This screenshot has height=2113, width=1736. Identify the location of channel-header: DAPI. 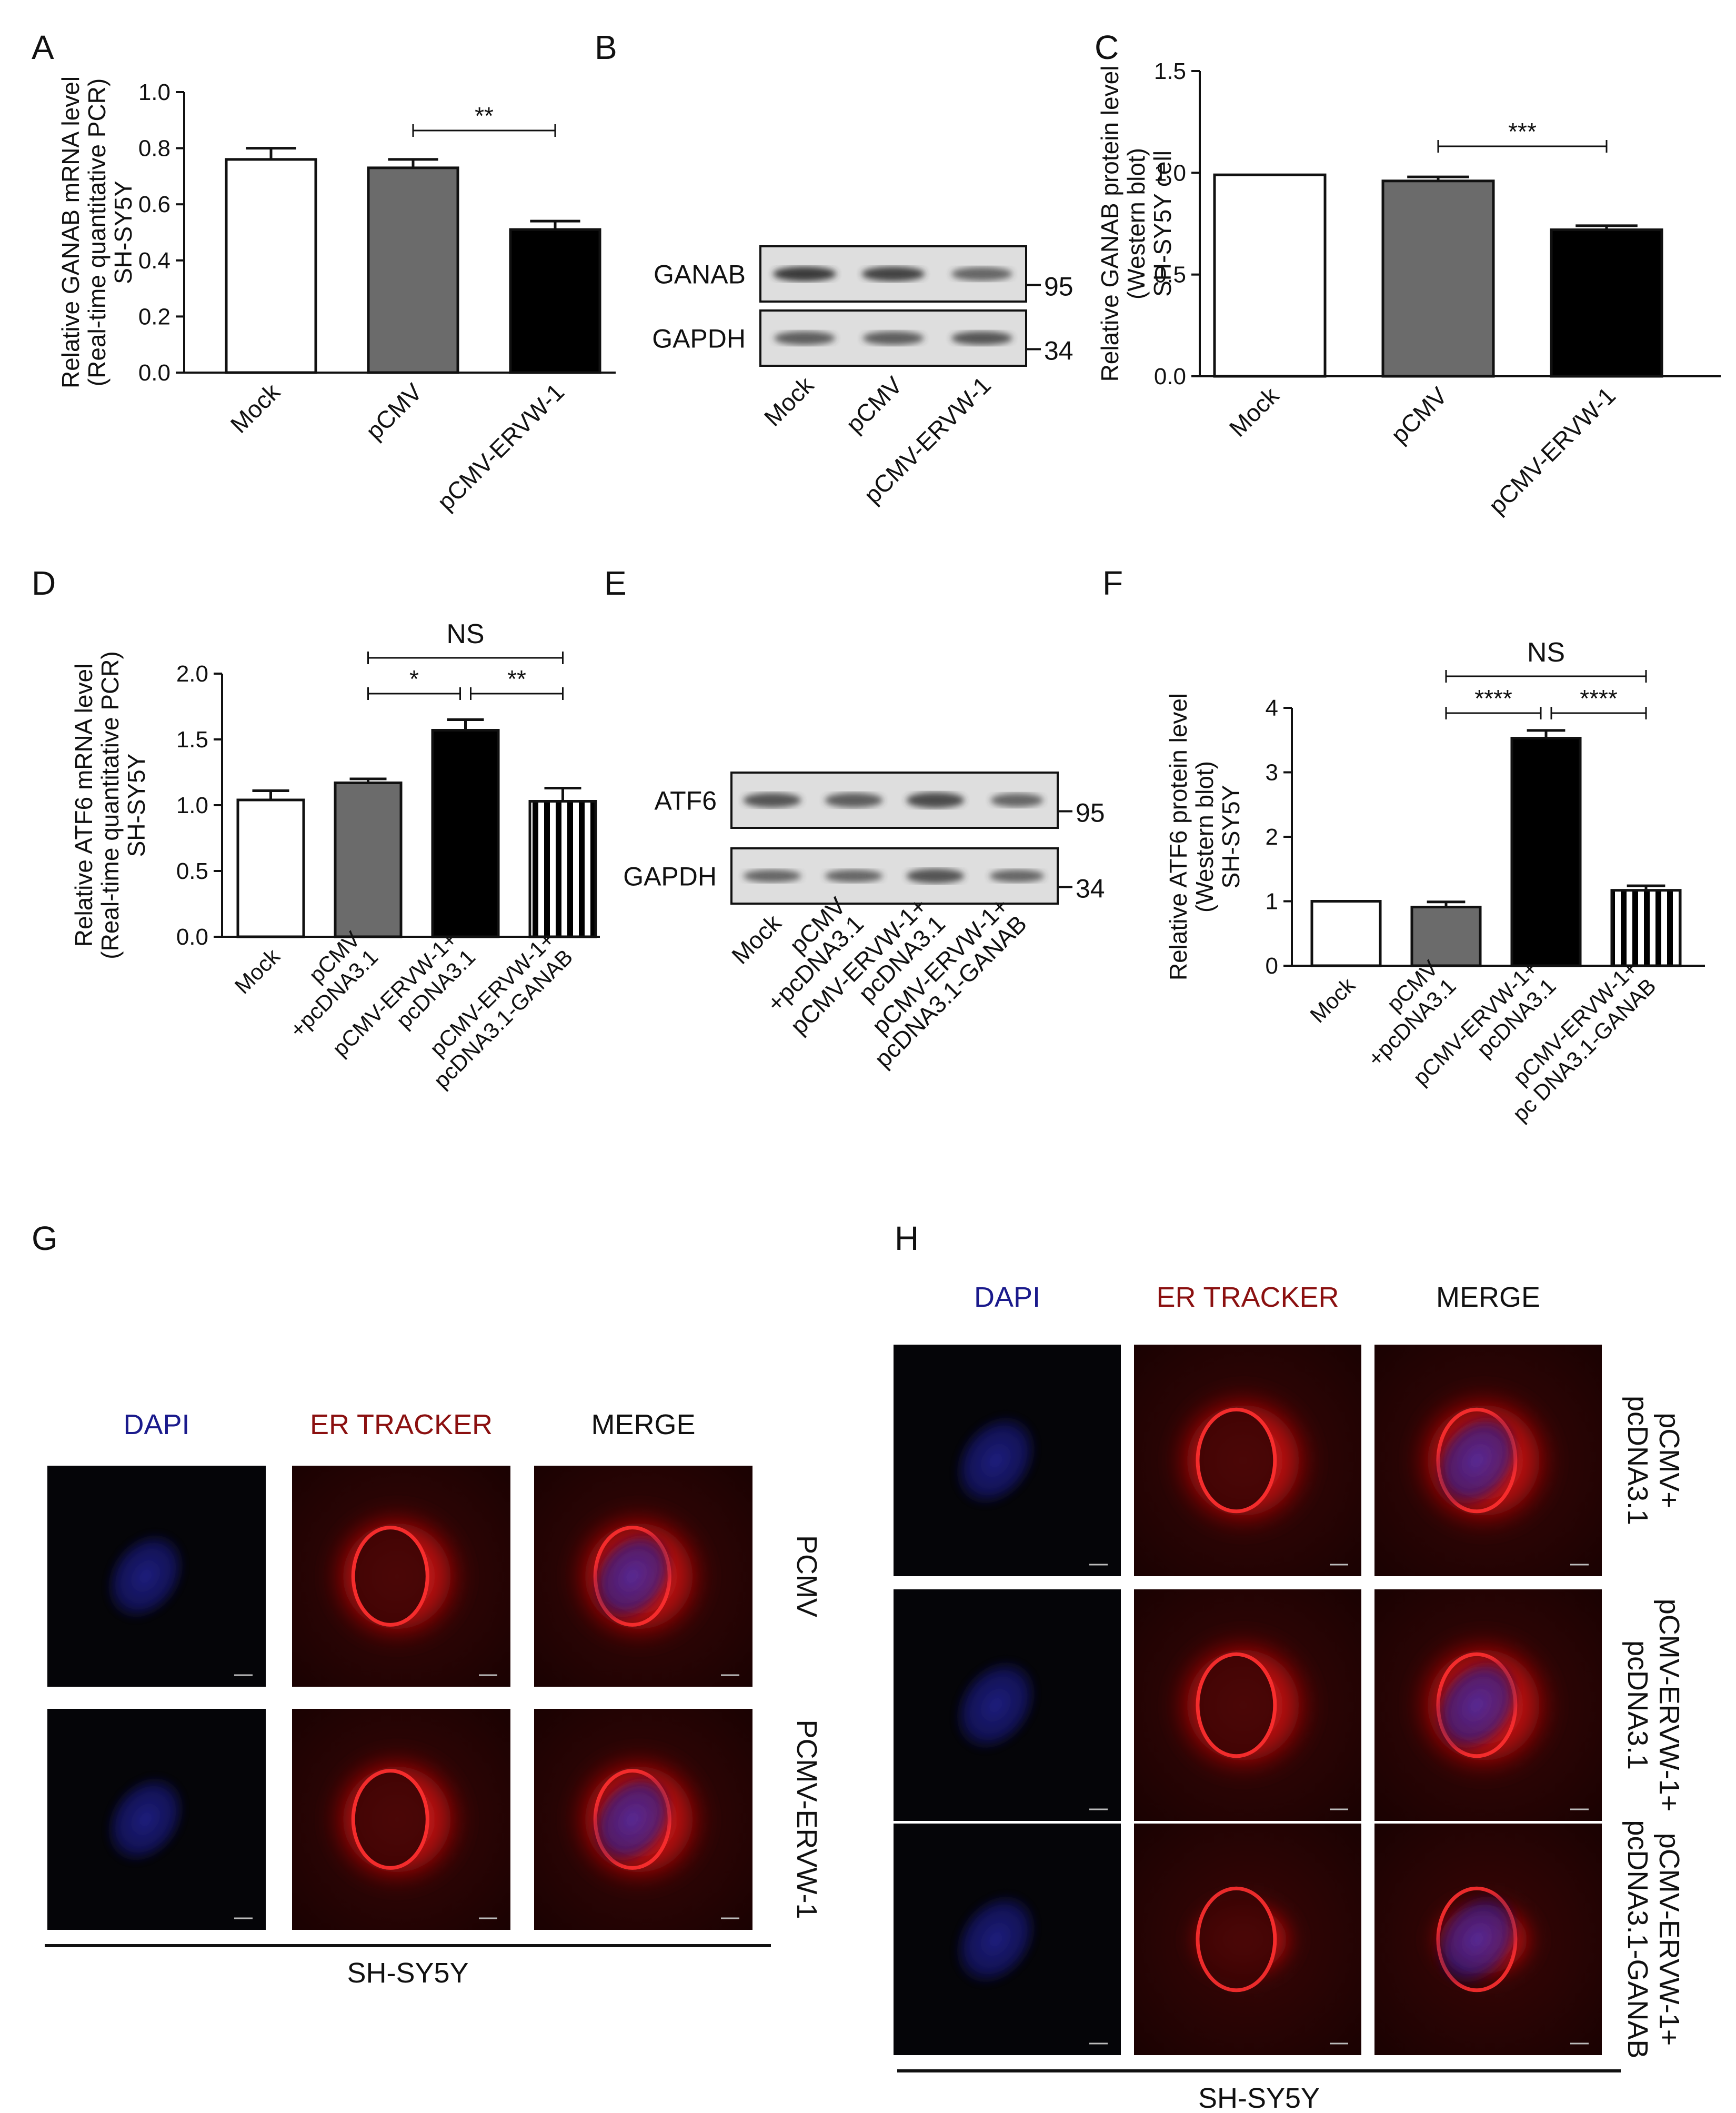
(156, 1424).